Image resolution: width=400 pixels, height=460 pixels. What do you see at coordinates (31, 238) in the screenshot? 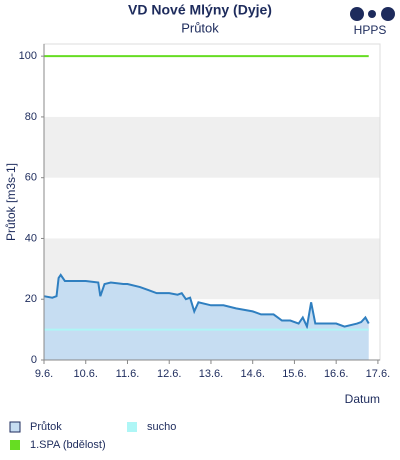
I see `y-tick-label: 40` at bounding box center [31, 238].